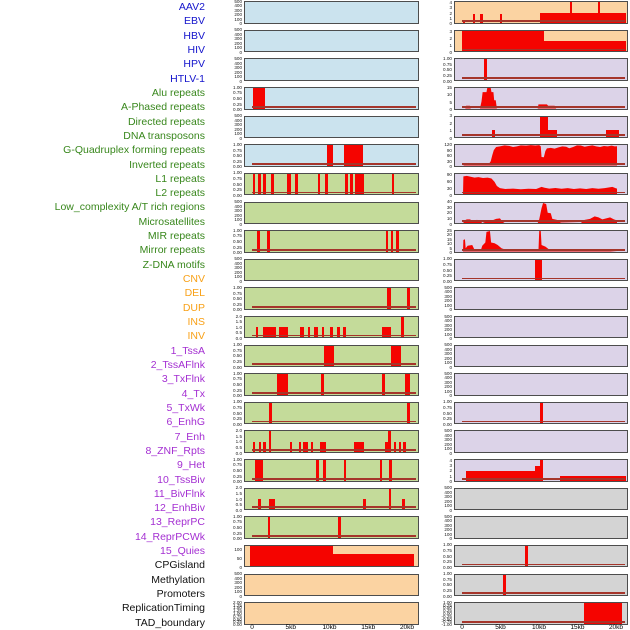 This screenshot has width=630, height=630. I want to click on track-label-Inverted repeats: Inverted repeats, so click(167, 164).